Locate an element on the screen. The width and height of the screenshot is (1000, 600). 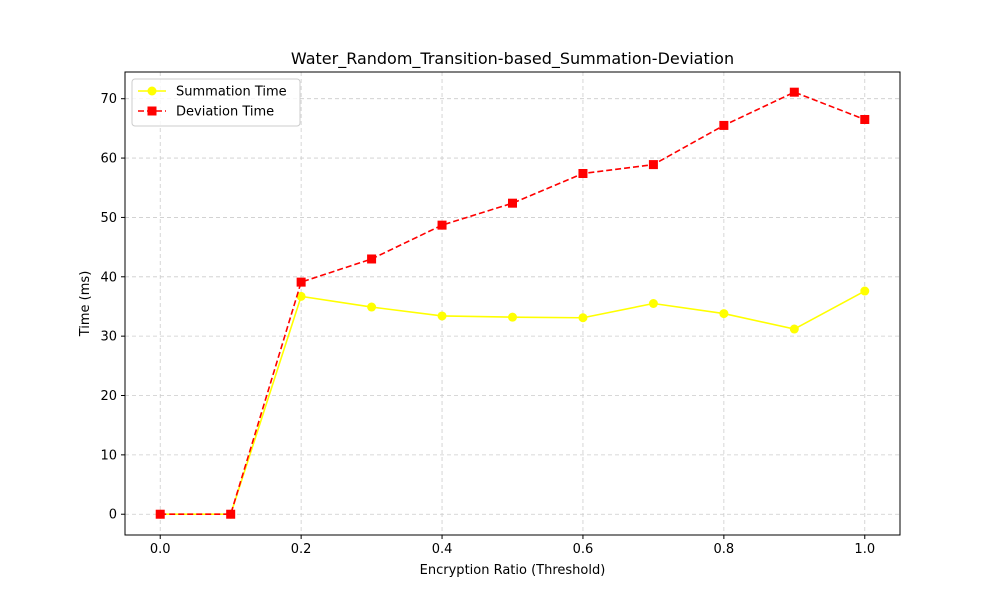
legend-label: Deviation Time is located at coordinates (225, 112).